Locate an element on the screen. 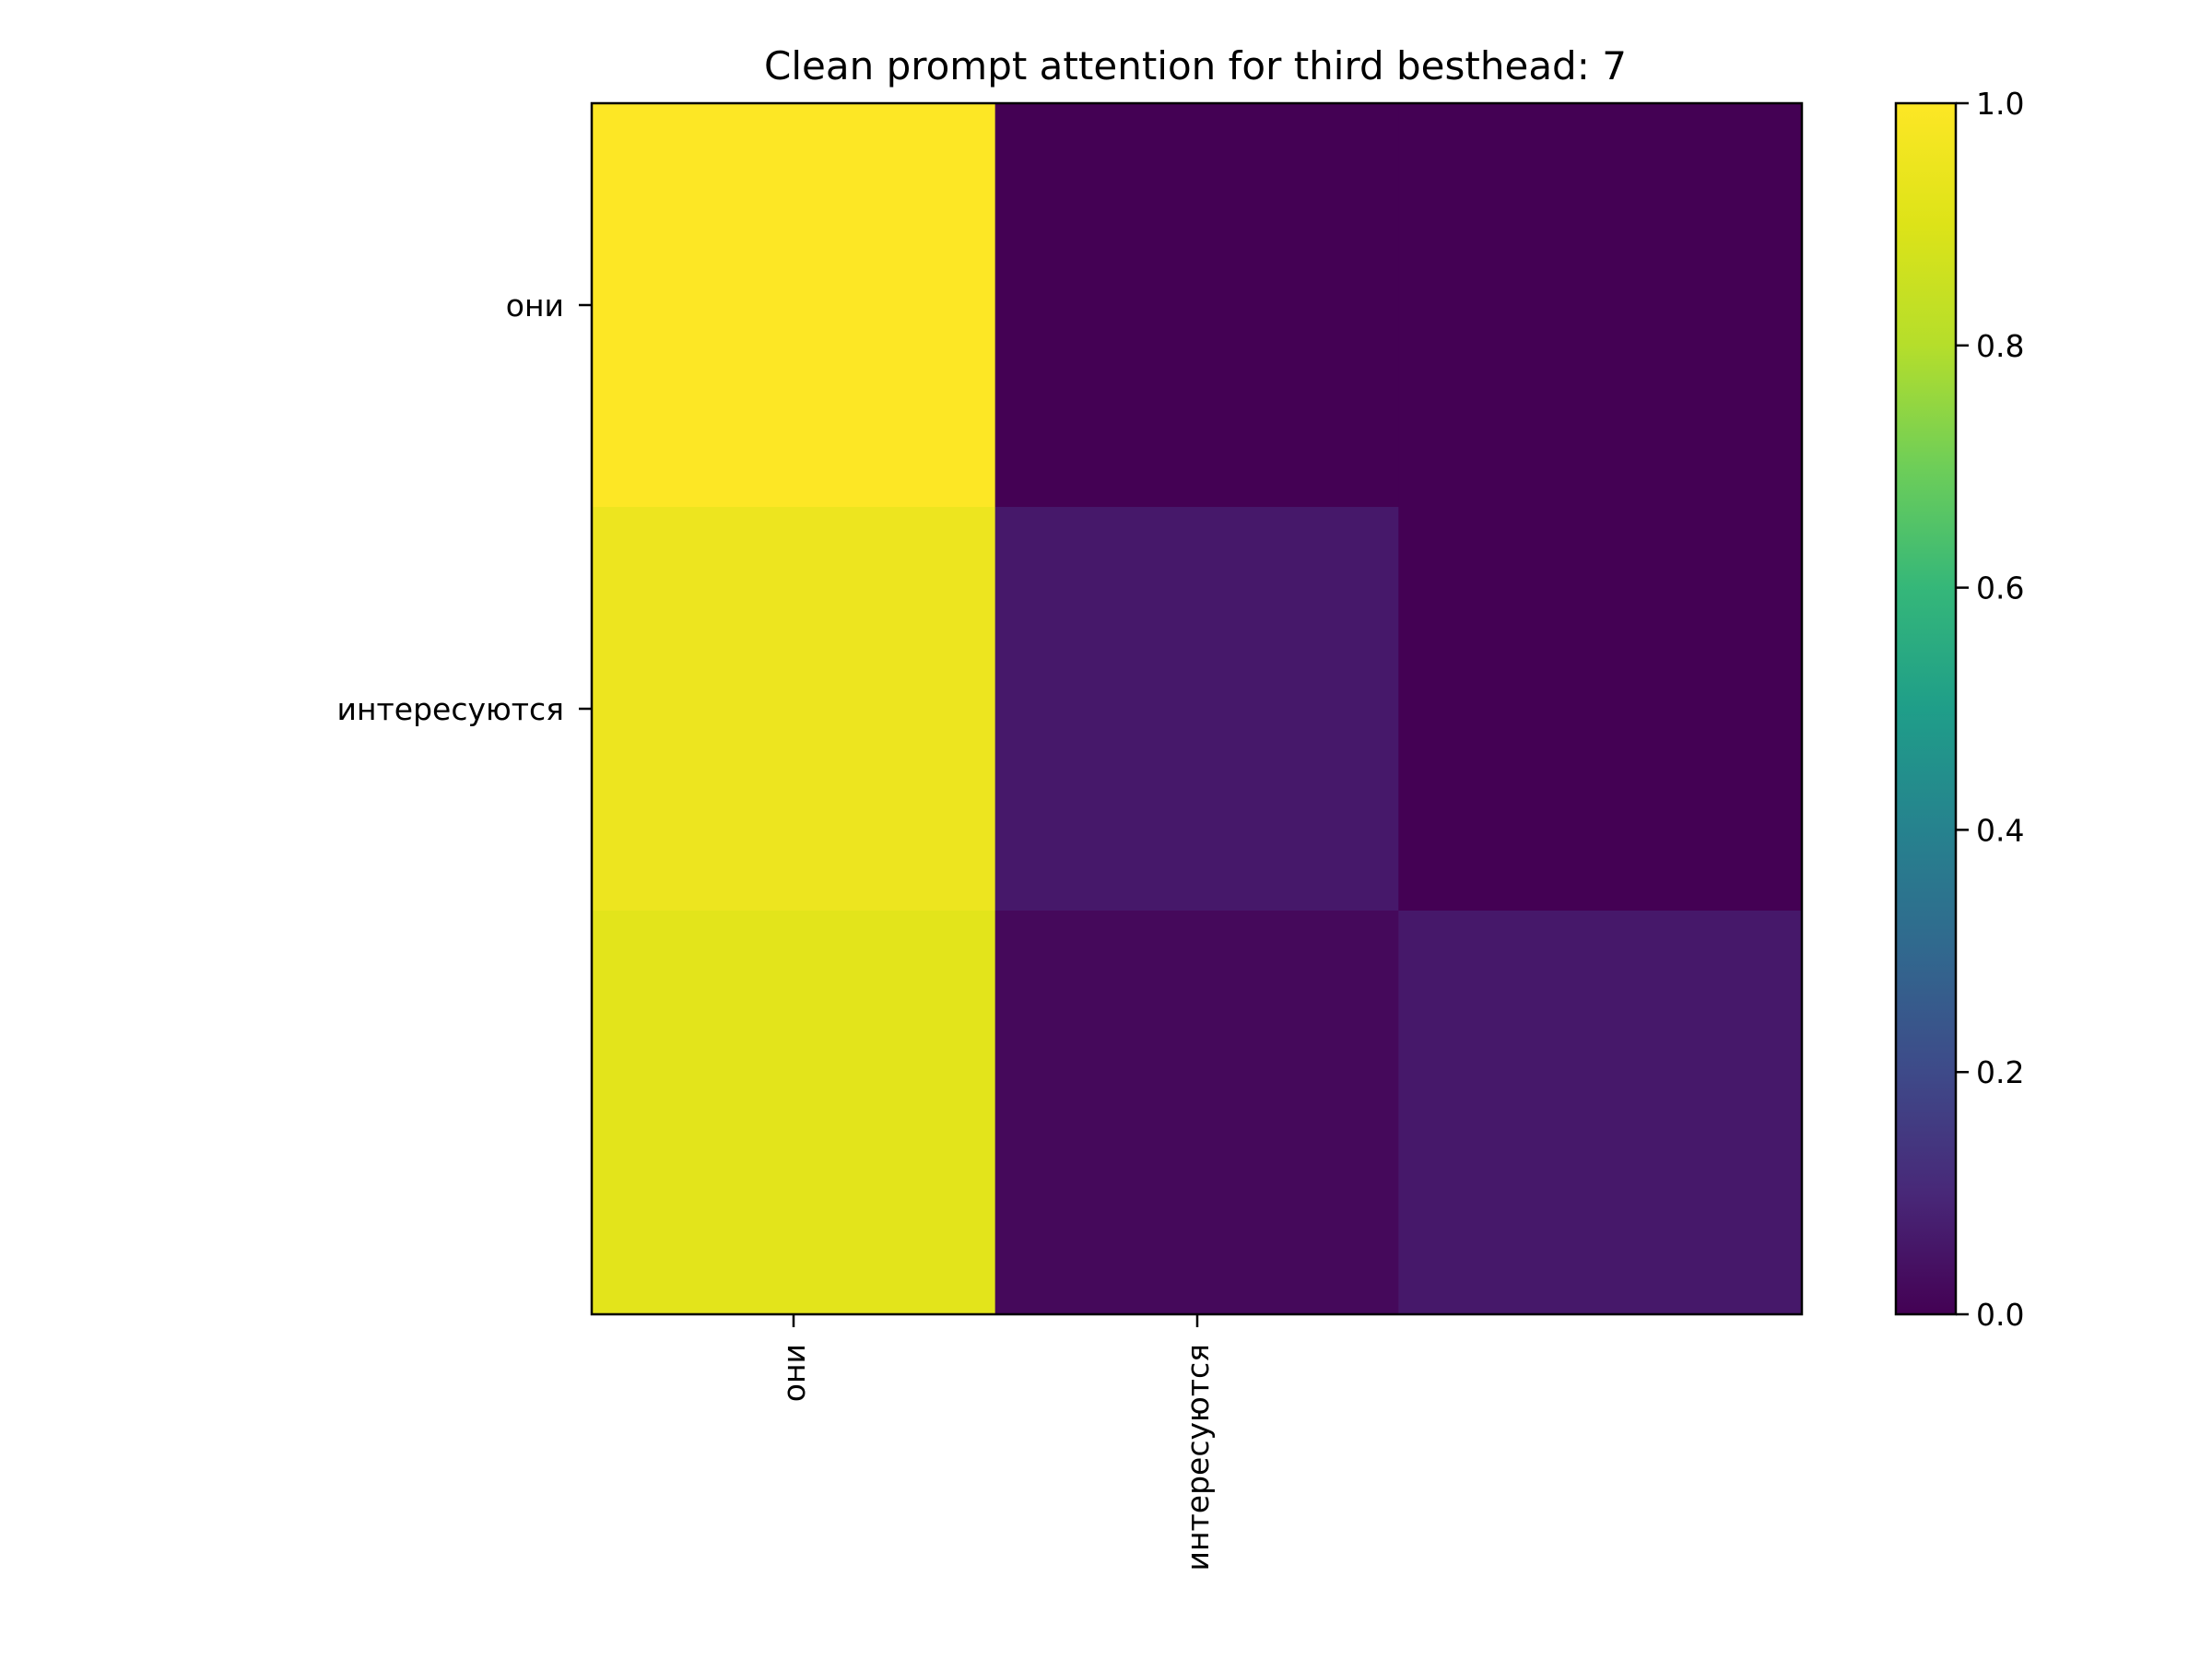 The height and width of the screenshot is (1659, 2212). y-tick-label: они is located at coordinates (535, 306).